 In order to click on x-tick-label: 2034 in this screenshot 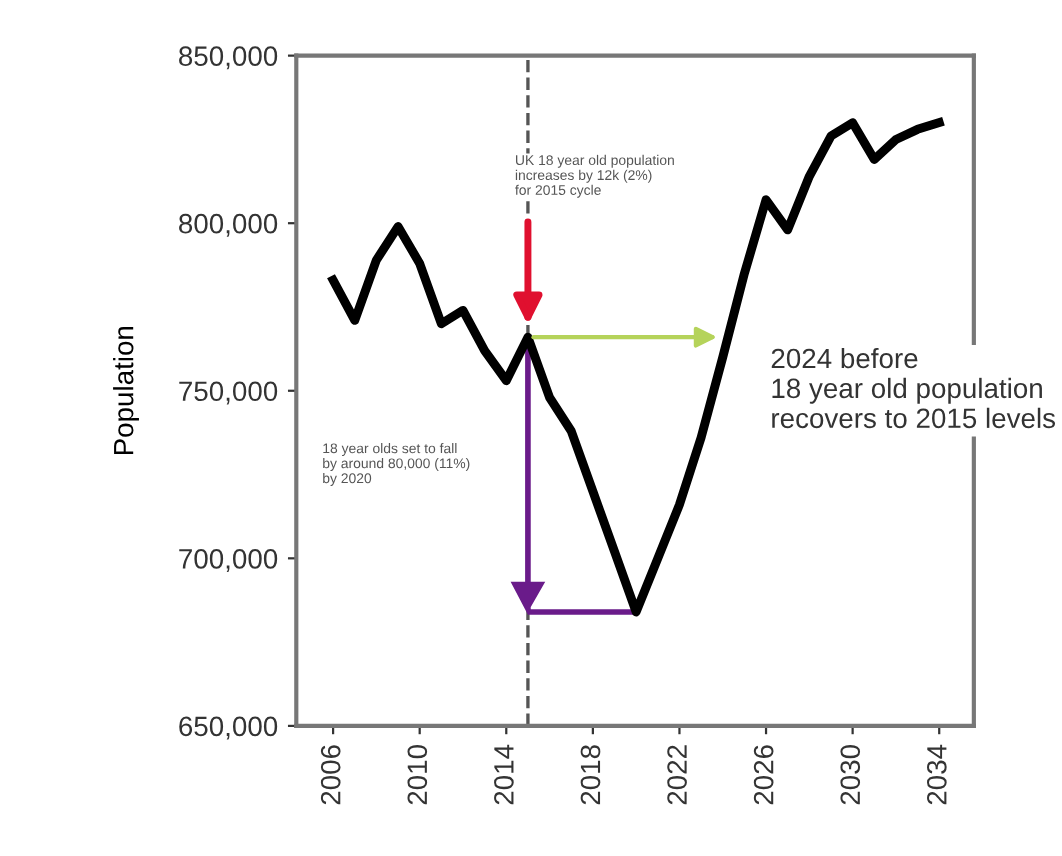, I will do `click(937, 774)`.